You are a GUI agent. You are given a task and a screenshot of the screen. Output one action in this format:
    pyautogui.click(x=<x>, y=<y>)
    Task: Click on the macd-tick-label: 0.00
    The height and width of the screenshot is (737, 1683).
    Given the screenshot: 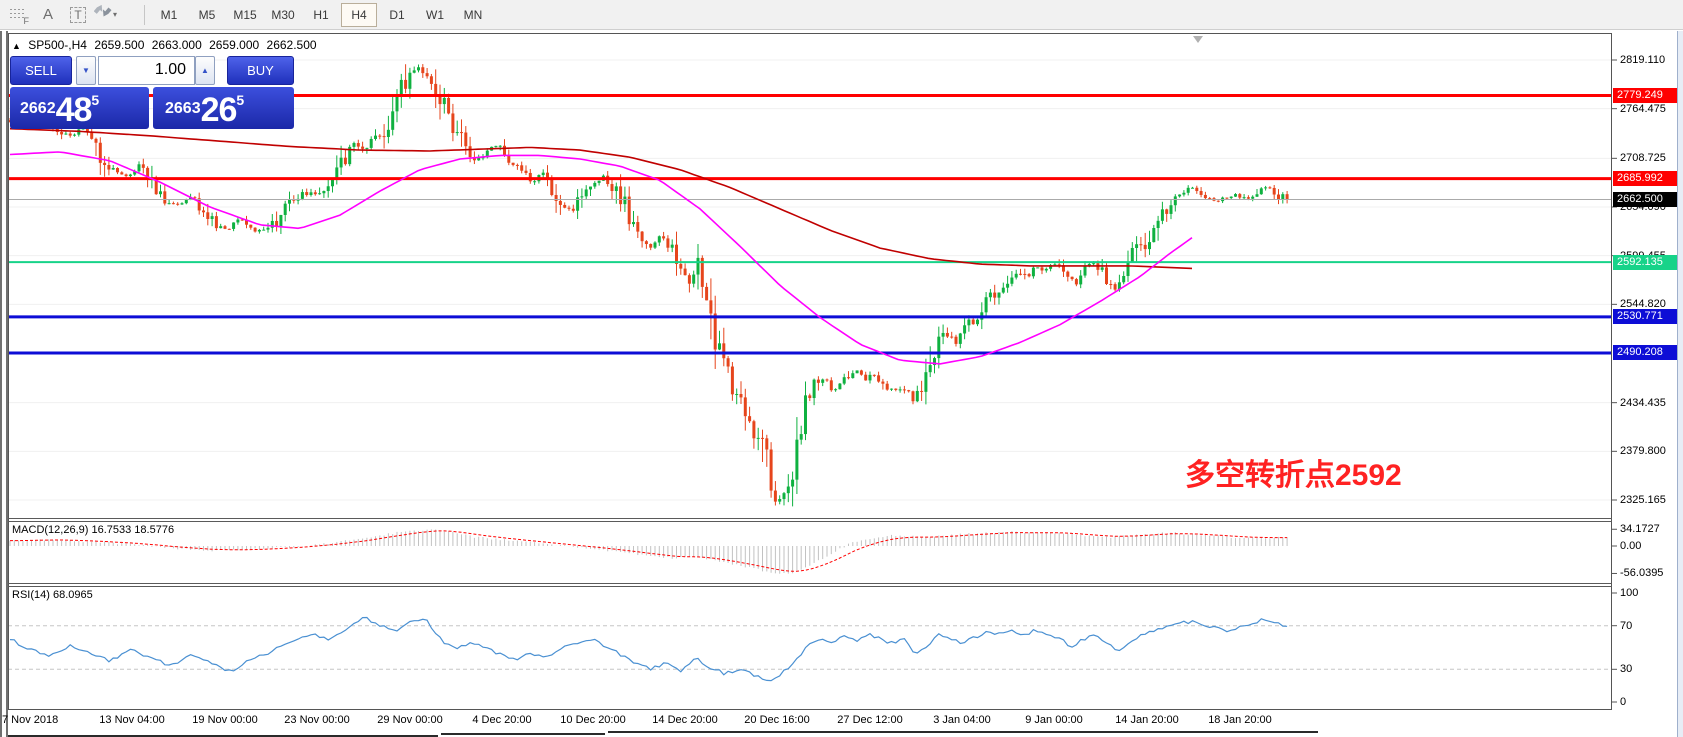 What is the action you would take?
    pyautogui.click(x=1631, y=546)
    